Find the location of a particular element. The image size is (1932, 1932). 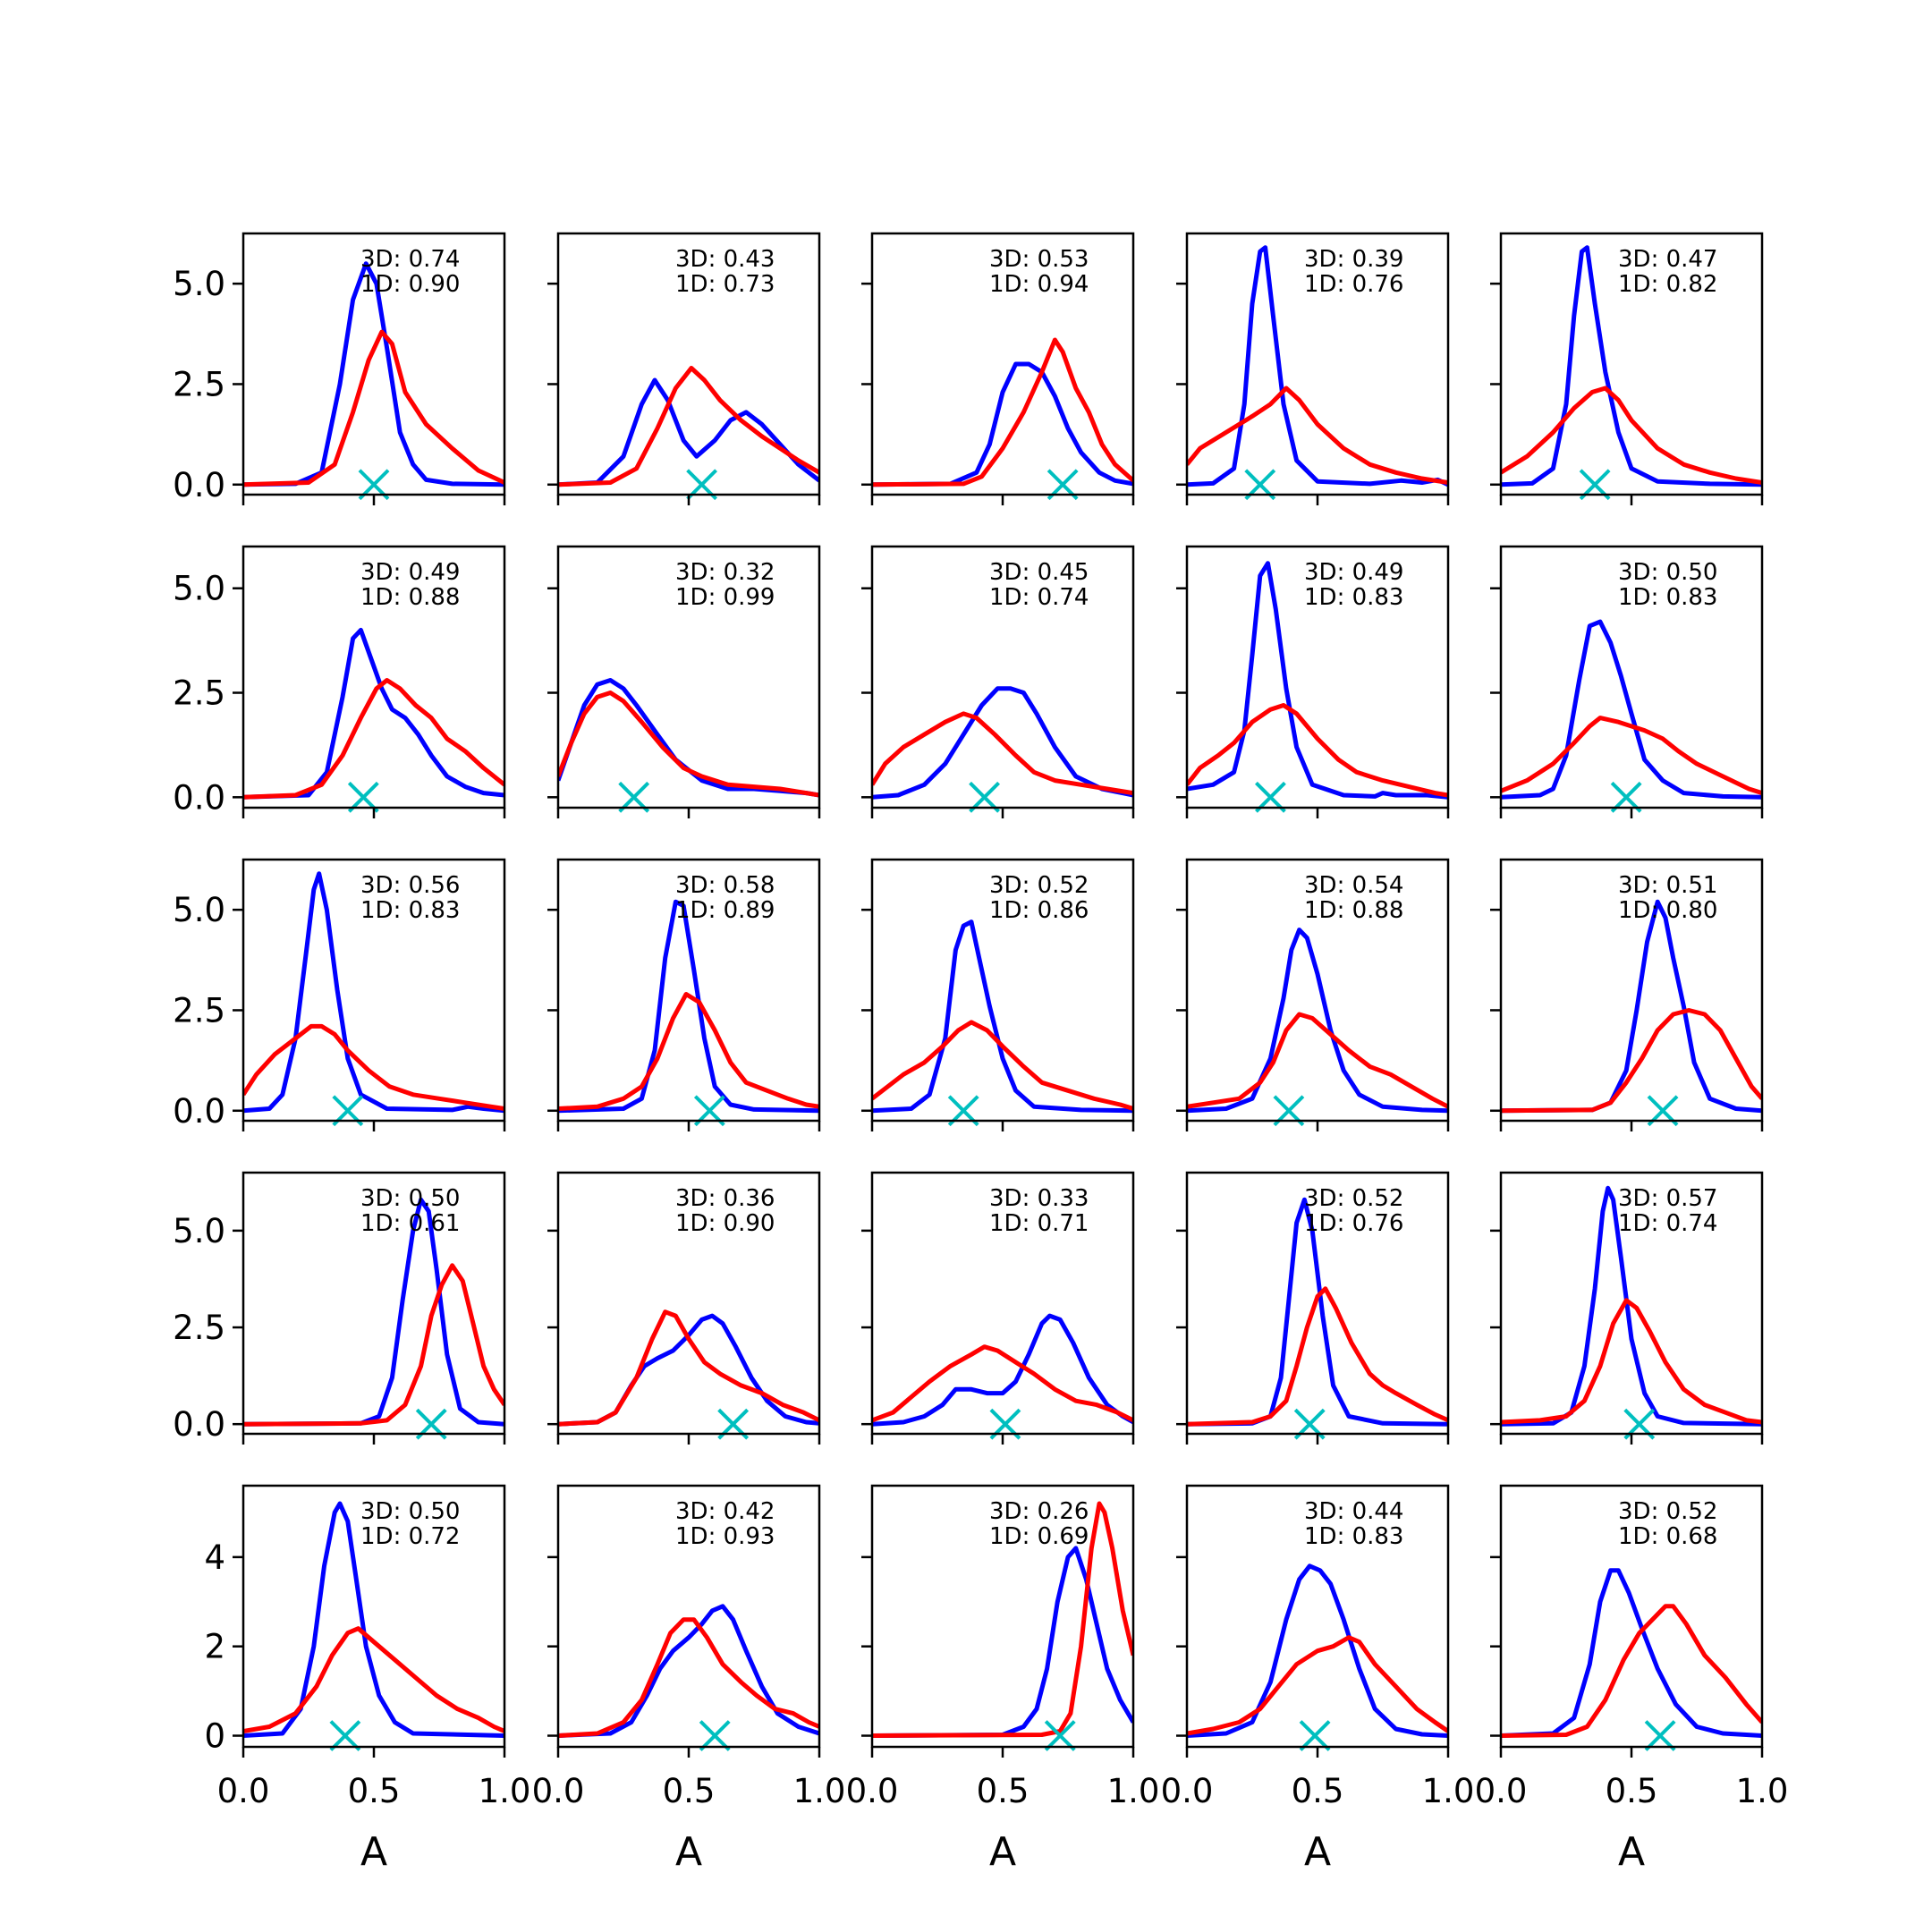

label-3d: 3D: 0.45 is located at coordinates (1039, 572).